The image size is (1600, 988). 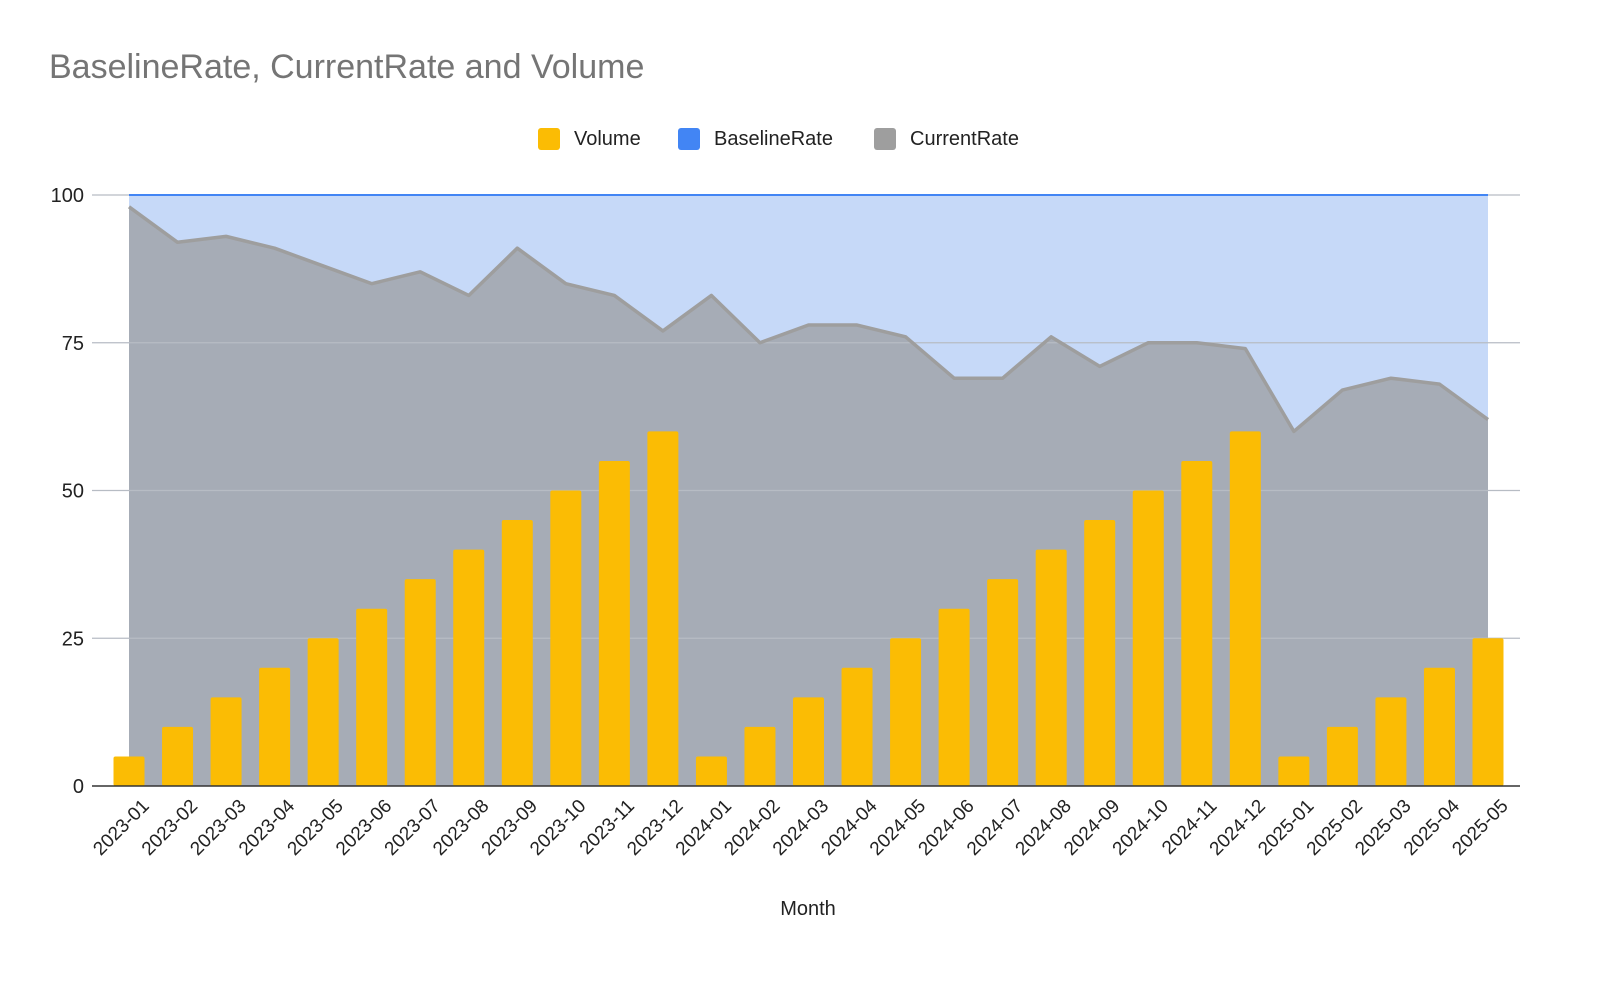 What do you see at coordinates (73, 639) in the screenshot?
I see `y-tick-label-25: 25` at bounding box center [73, 639].